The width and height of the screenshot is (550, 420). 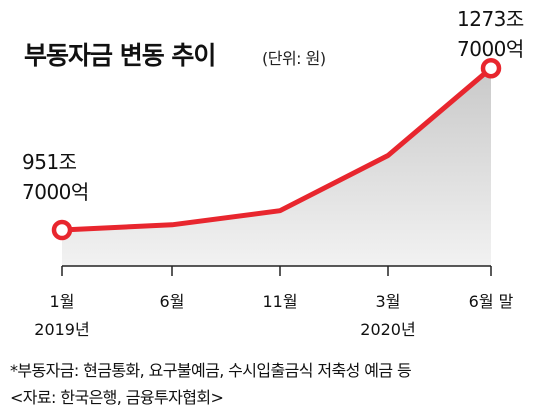 What do you see at coordinates (388, 301) in the screenshot?
I see `x-tick-label: 3월` at bounding box center [388, 301].